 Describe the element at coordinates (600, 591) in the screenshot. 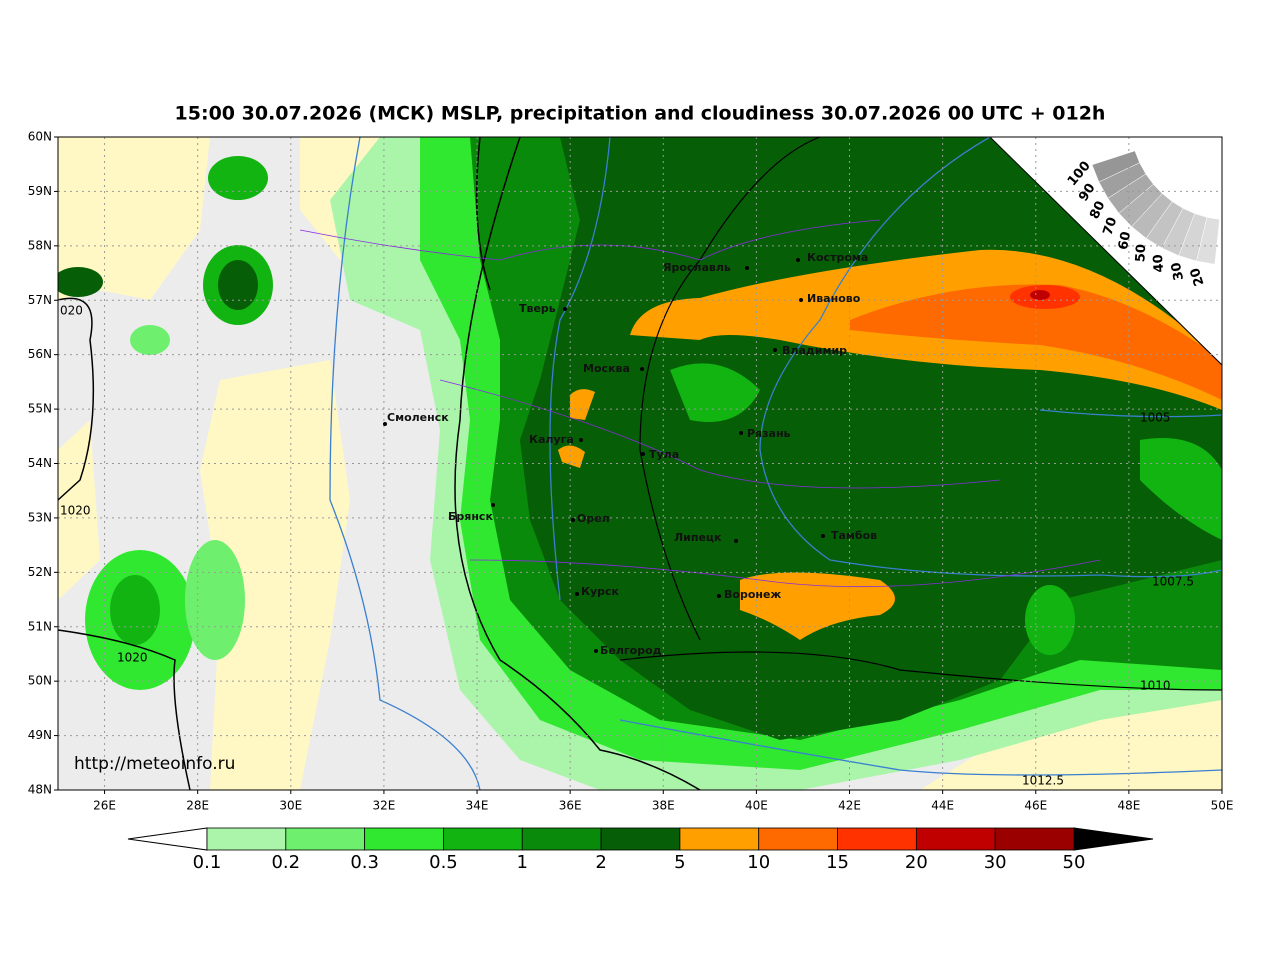

I see `city-label: Курск` at that location.